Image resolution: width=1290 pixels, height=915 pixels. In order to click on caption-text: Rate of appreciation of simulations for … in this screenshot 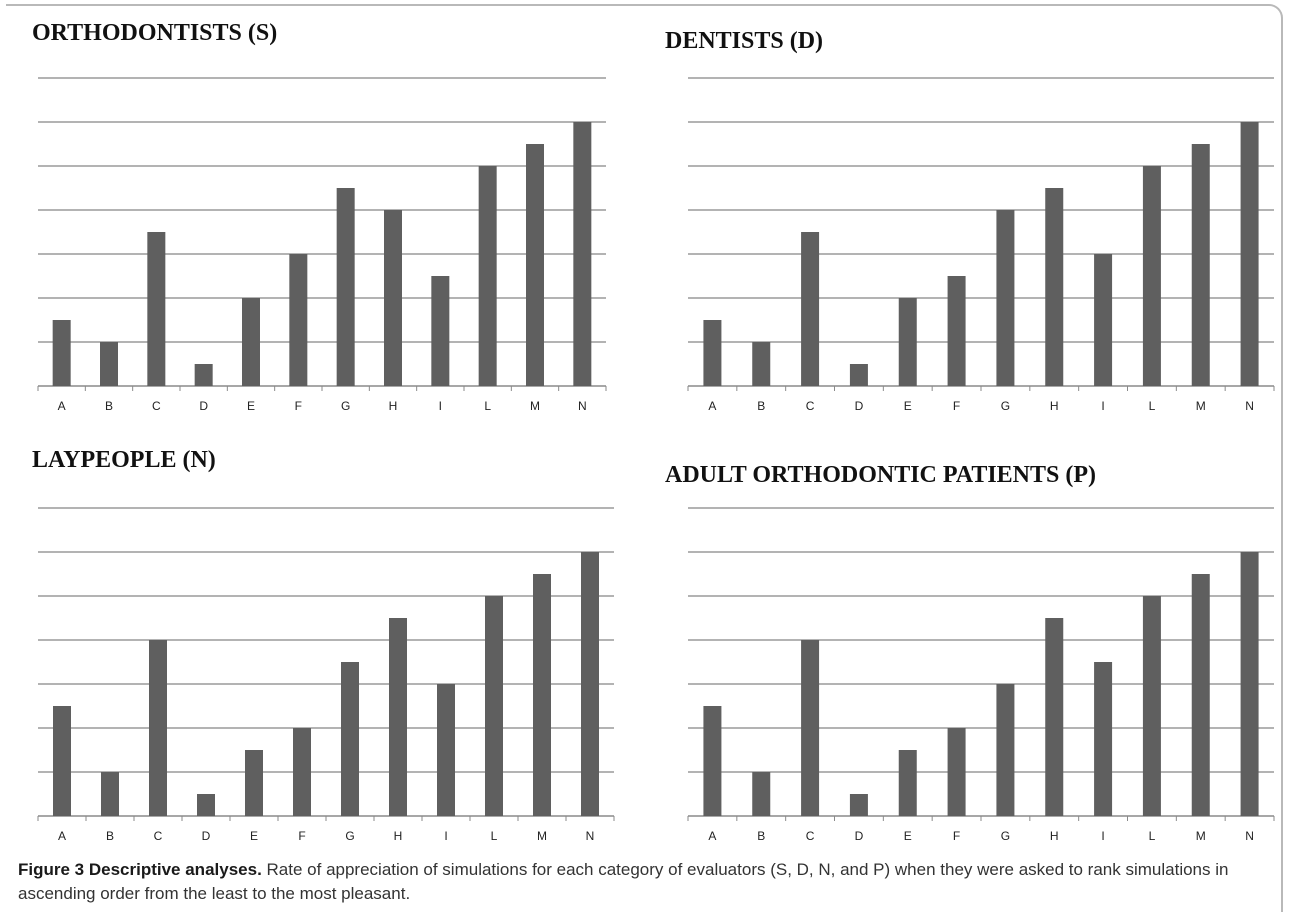, I will do `click(623, 881)`.